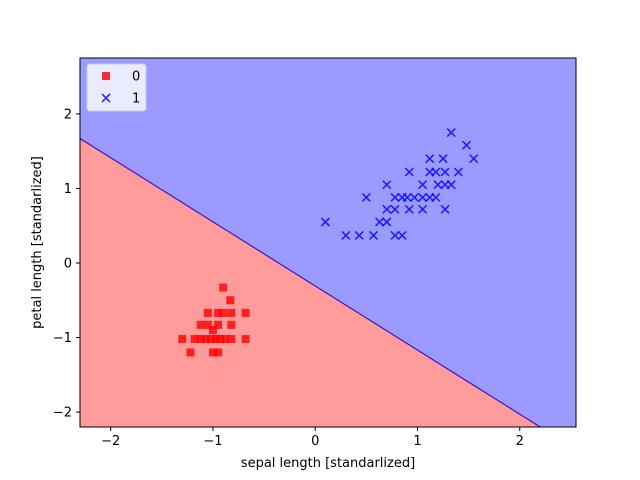 The width and height of the screenshot is (640, 480). What do you see at coordinates (328, 463) in the screenshot?
I see `x-axis-label: sepal length [standarlized]` at bounding box center [328, 463].